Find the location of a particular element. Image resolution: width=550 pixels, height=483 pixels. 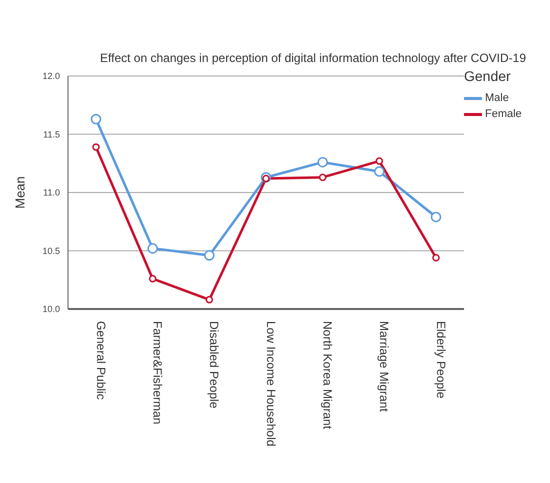

x-tick-label: Disabled People is located at coordinates (214, 365).